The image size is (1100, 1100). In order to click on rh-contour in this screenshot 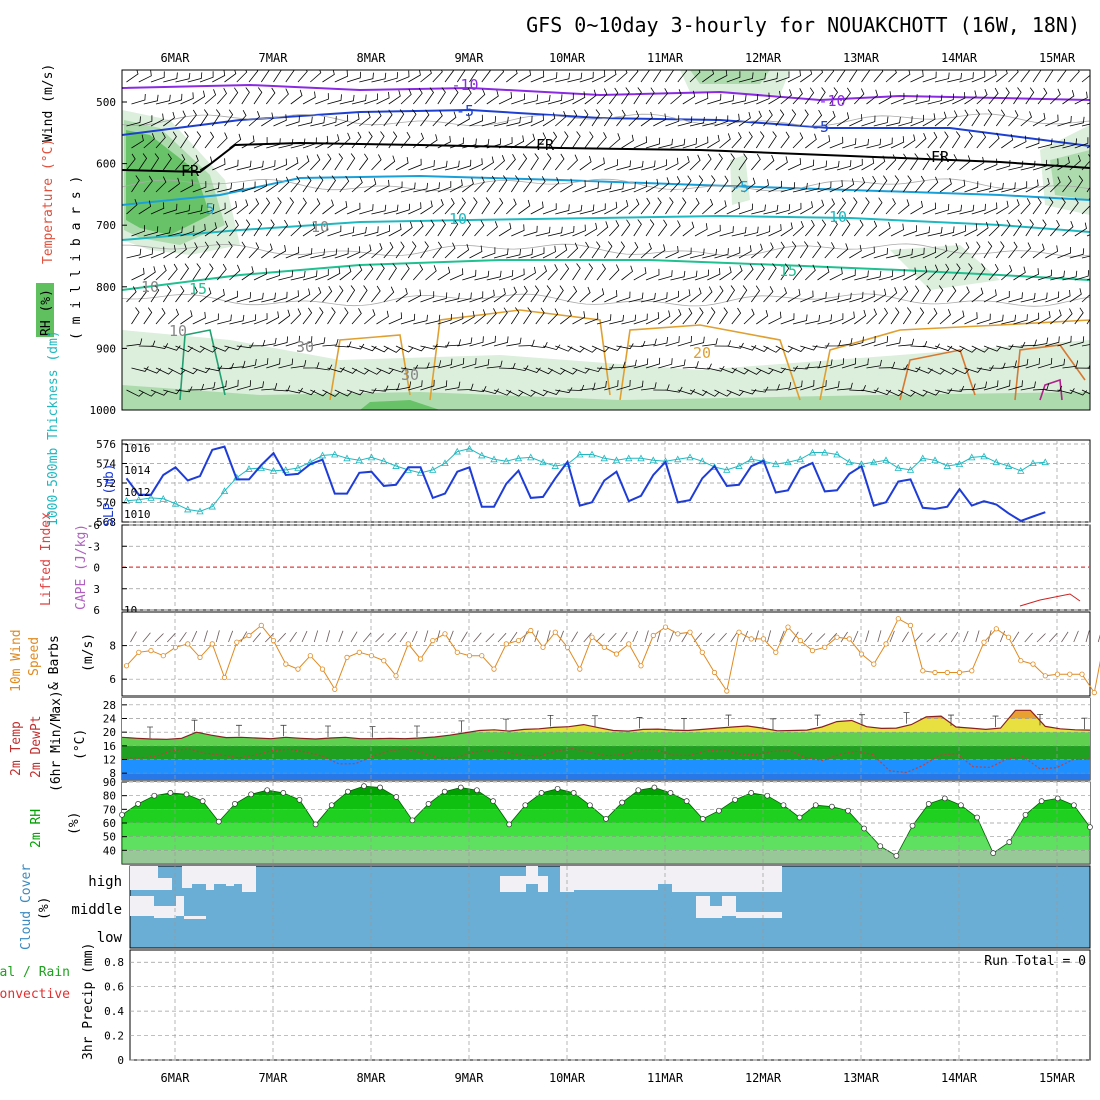, I will do `click(606, 185)`.